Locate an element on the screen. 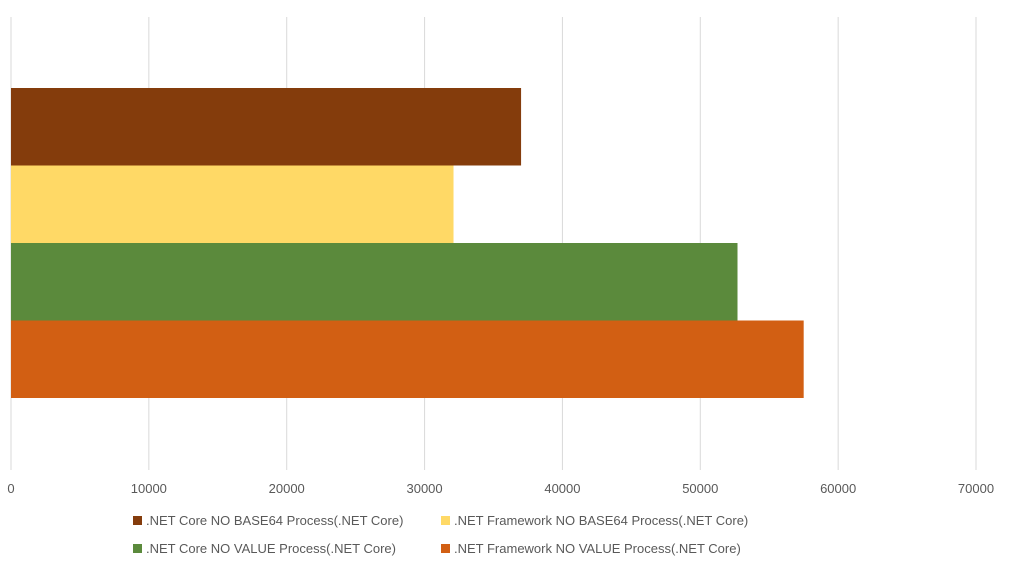 This screenshot has width=1009, height=565. x-tick-label: 60000 is located at coordinates (838, 488).